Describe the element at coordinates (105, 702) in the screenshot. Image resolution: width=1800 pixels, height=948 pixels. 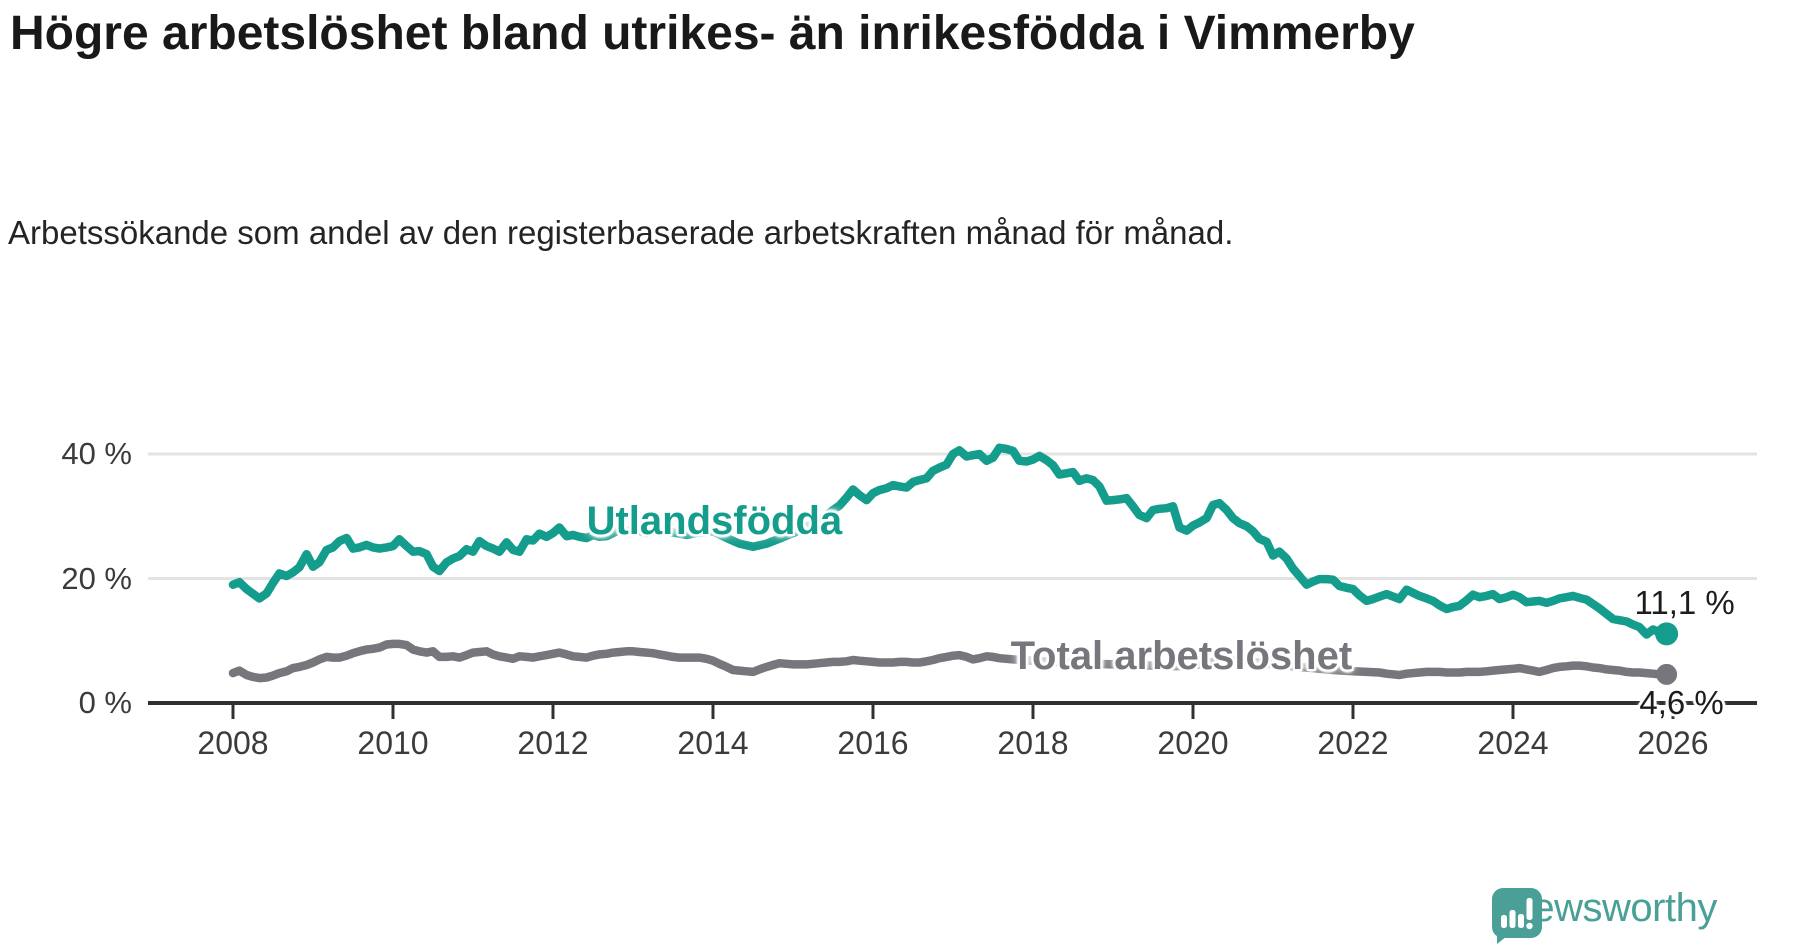
I see `y-tick-label-0: 0 %` at that location.